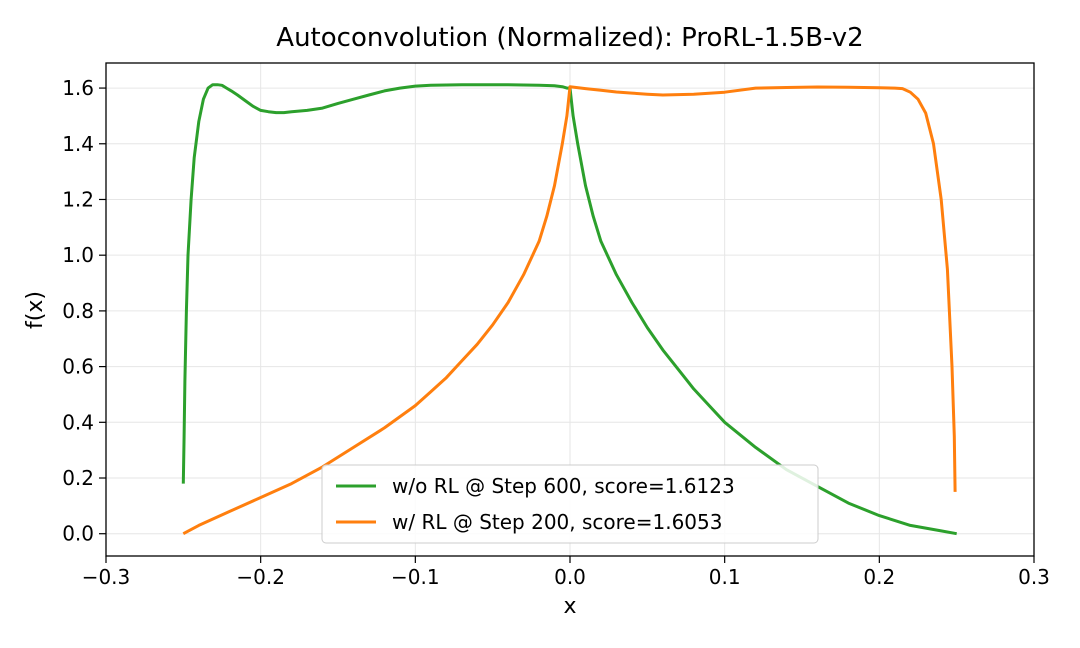  Describe the element at coordinates (78, 478) in the screenshot. I see `y-tick-label: 0.2` at that location.